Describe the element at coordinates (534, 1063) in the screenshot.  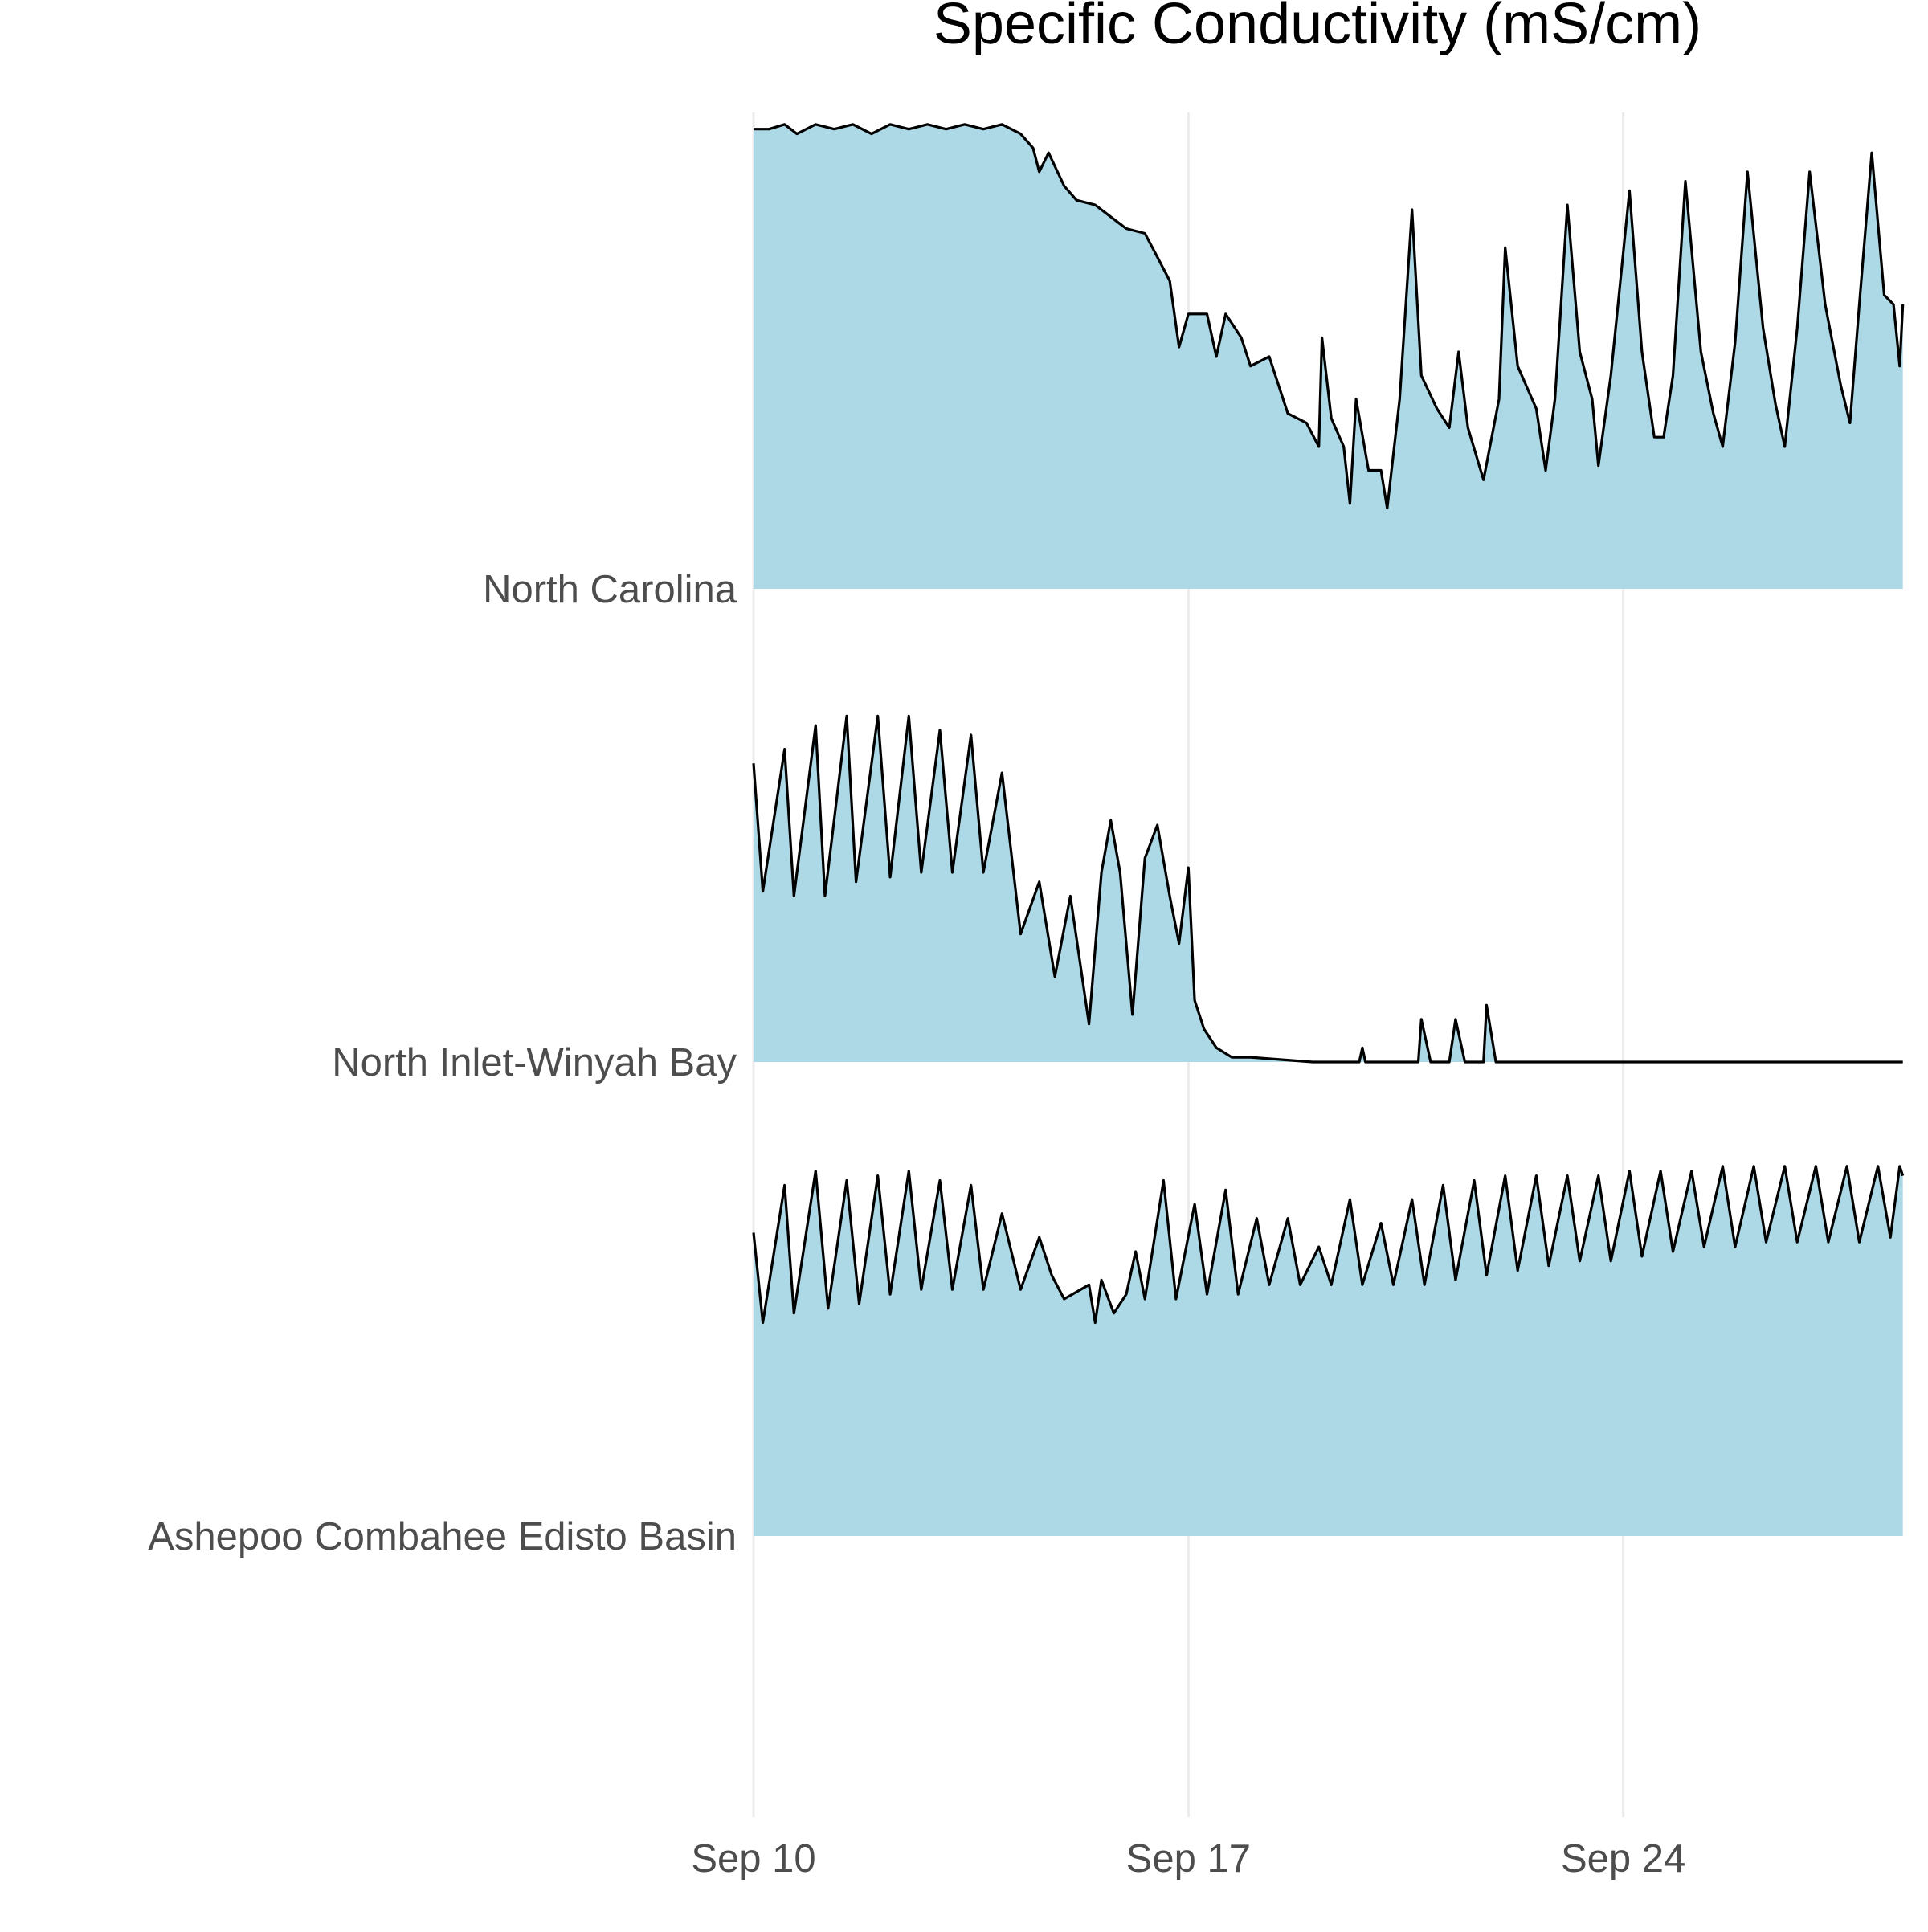
I see `y-tick-label: North Inlet-Winyah Bay` at that location.